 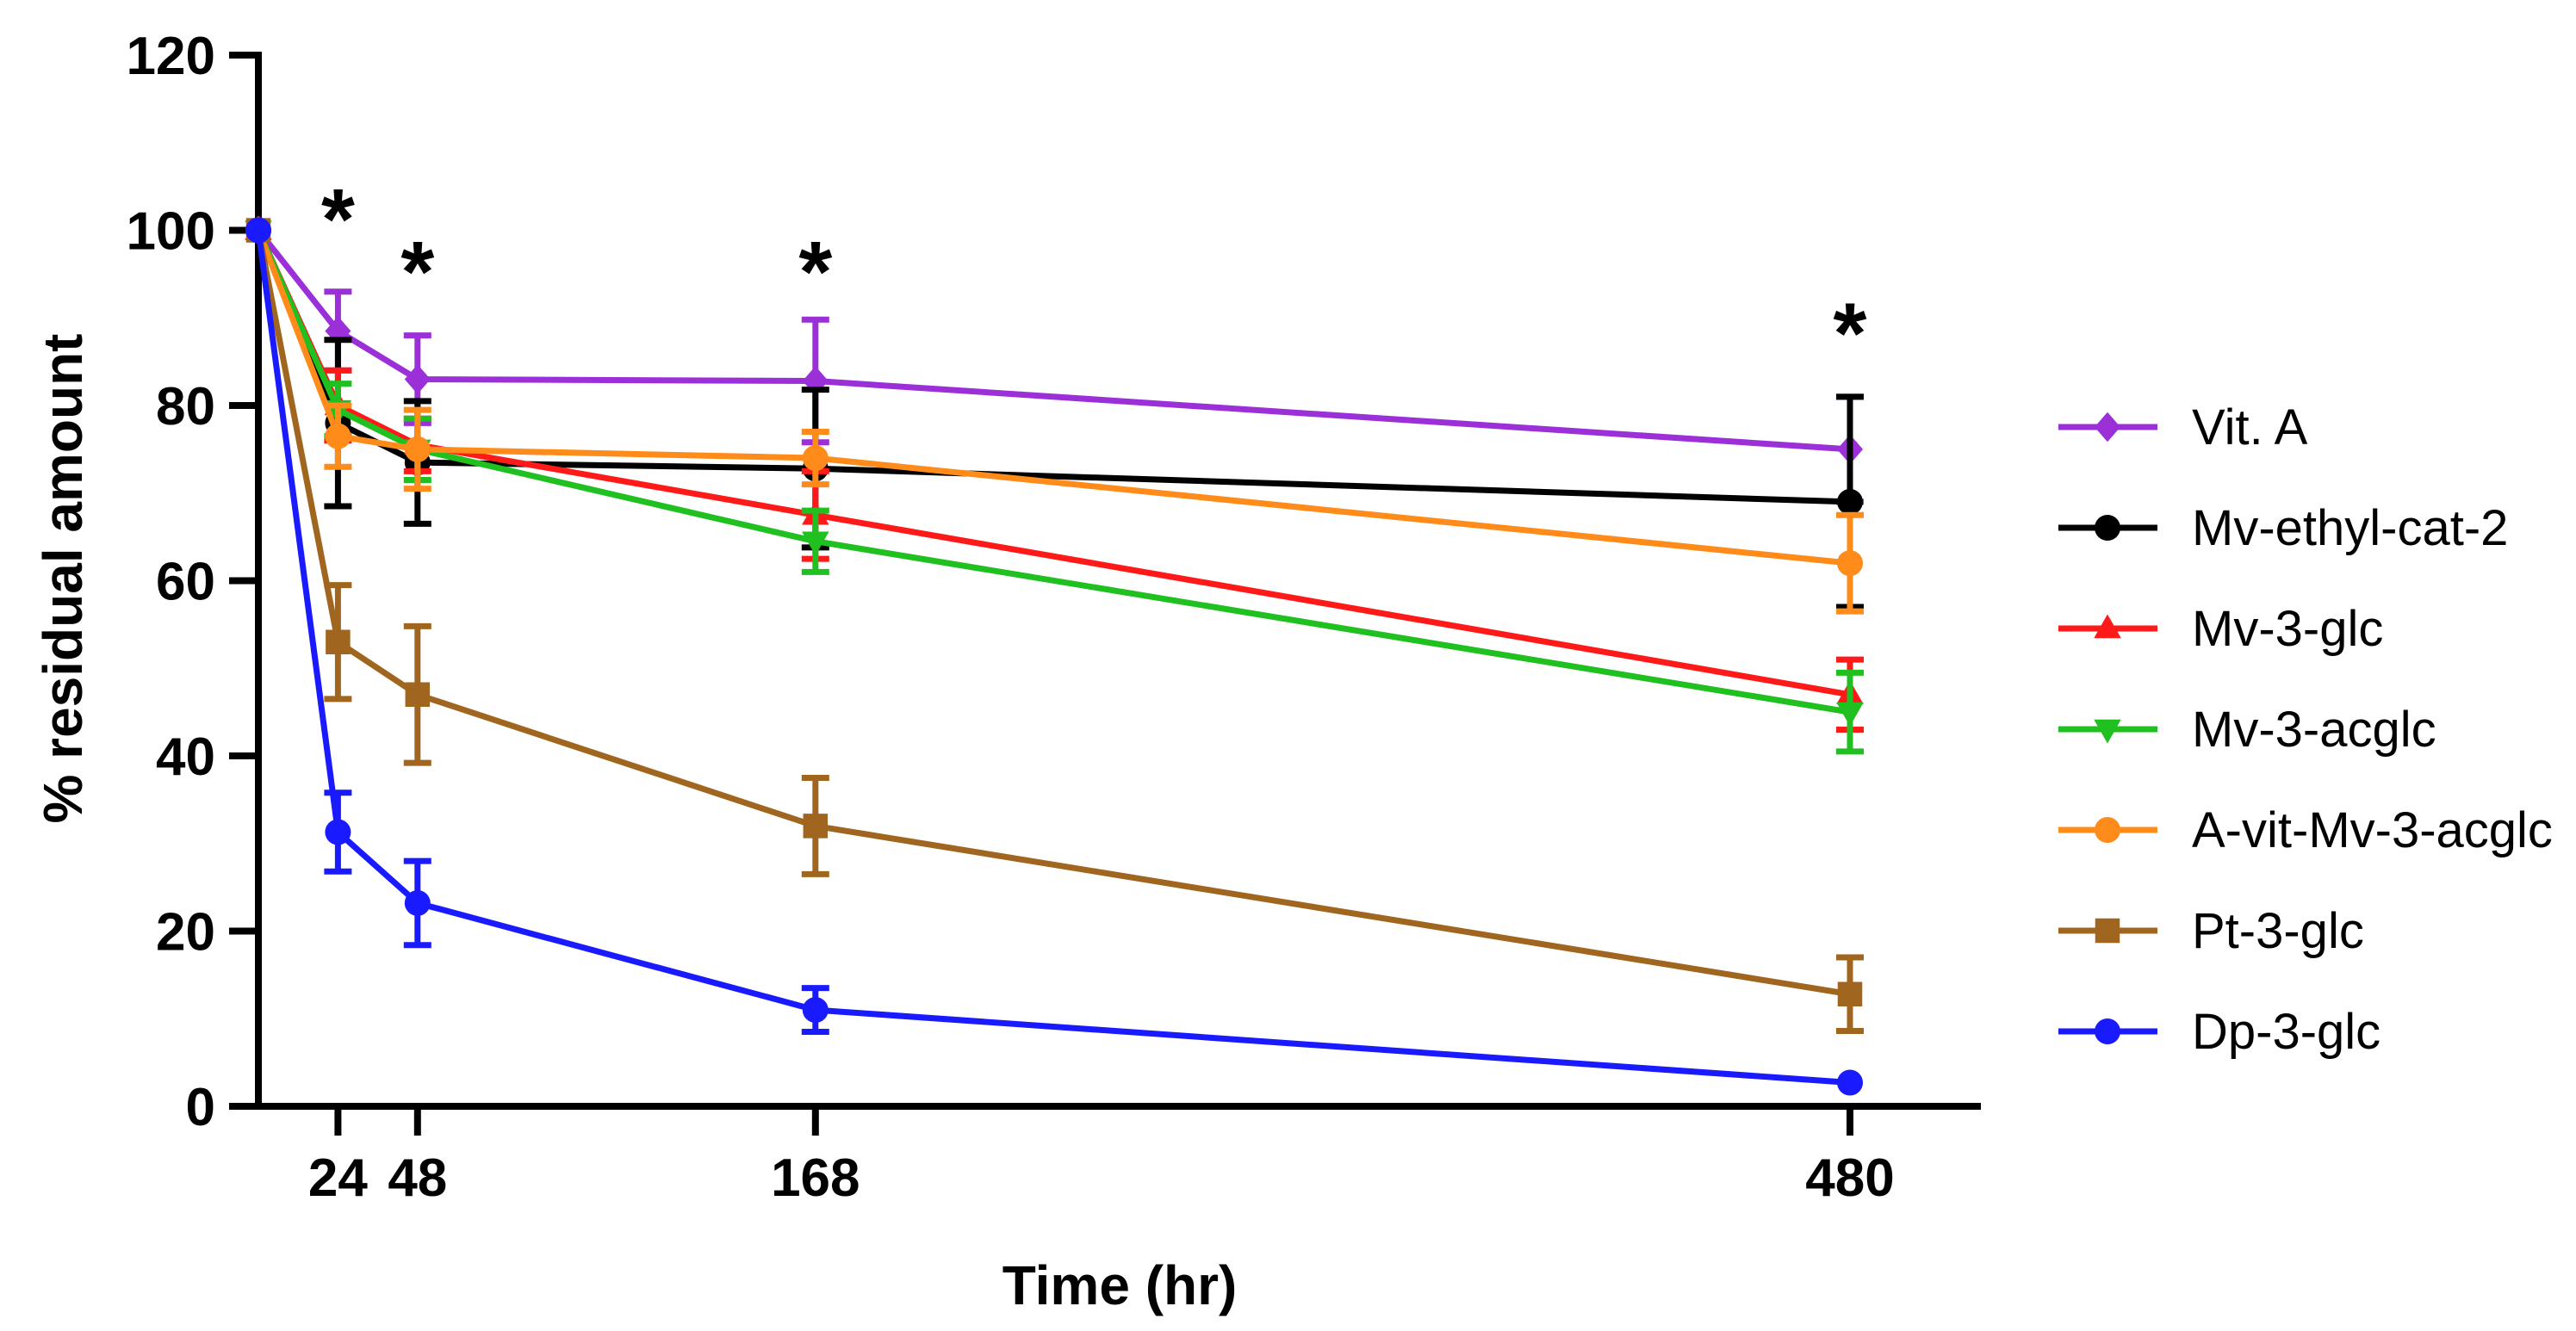 What do you see at coordinates (200, 1107) in the screenshot?
I see `y-tick-label: 0` at bounding box center [200, 1107].